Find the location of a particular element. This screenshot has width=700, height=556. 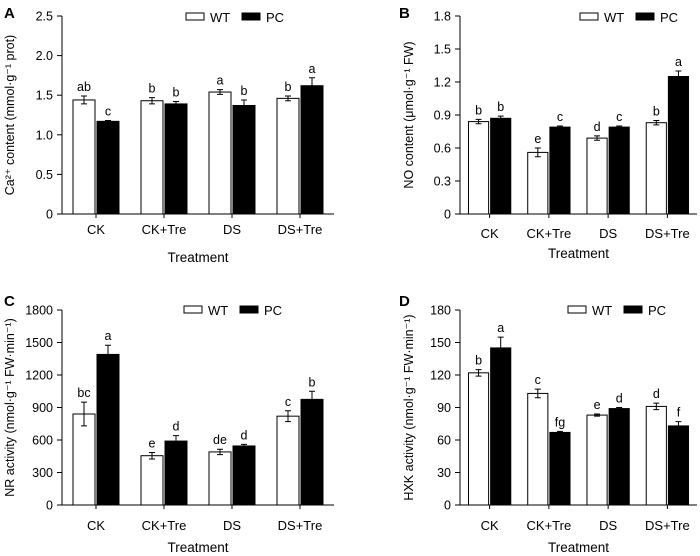

y-tick-label: 0.5 is located at coordinates (44, 175).